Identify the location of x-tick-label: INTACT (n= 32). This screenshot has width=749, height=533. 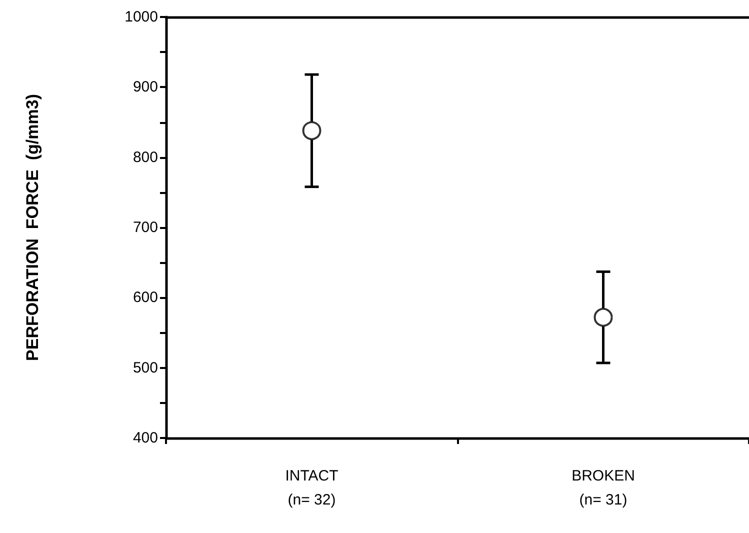
(311, 488).